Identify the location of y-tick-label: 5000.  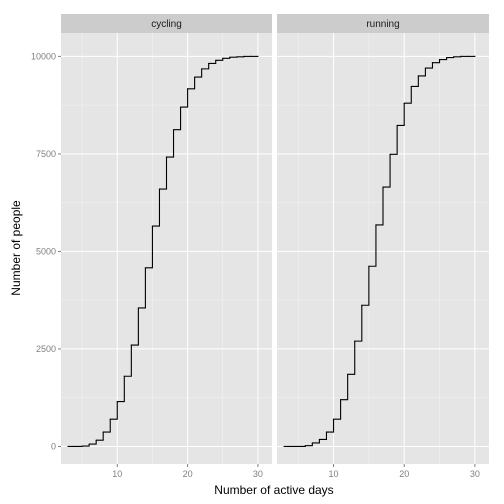
(46, 251).